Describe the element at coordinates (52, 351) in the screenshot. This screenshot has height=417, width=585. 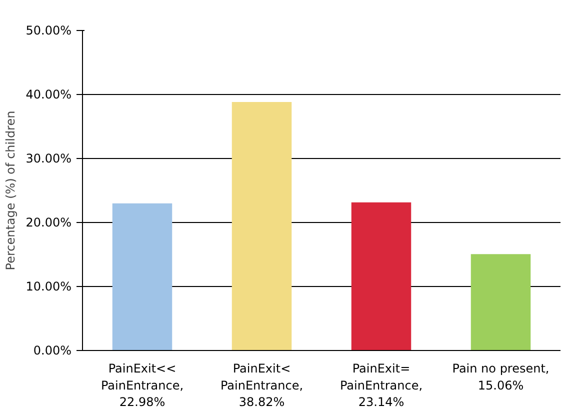
I see `y-tick-label: 0.00%` at that location.